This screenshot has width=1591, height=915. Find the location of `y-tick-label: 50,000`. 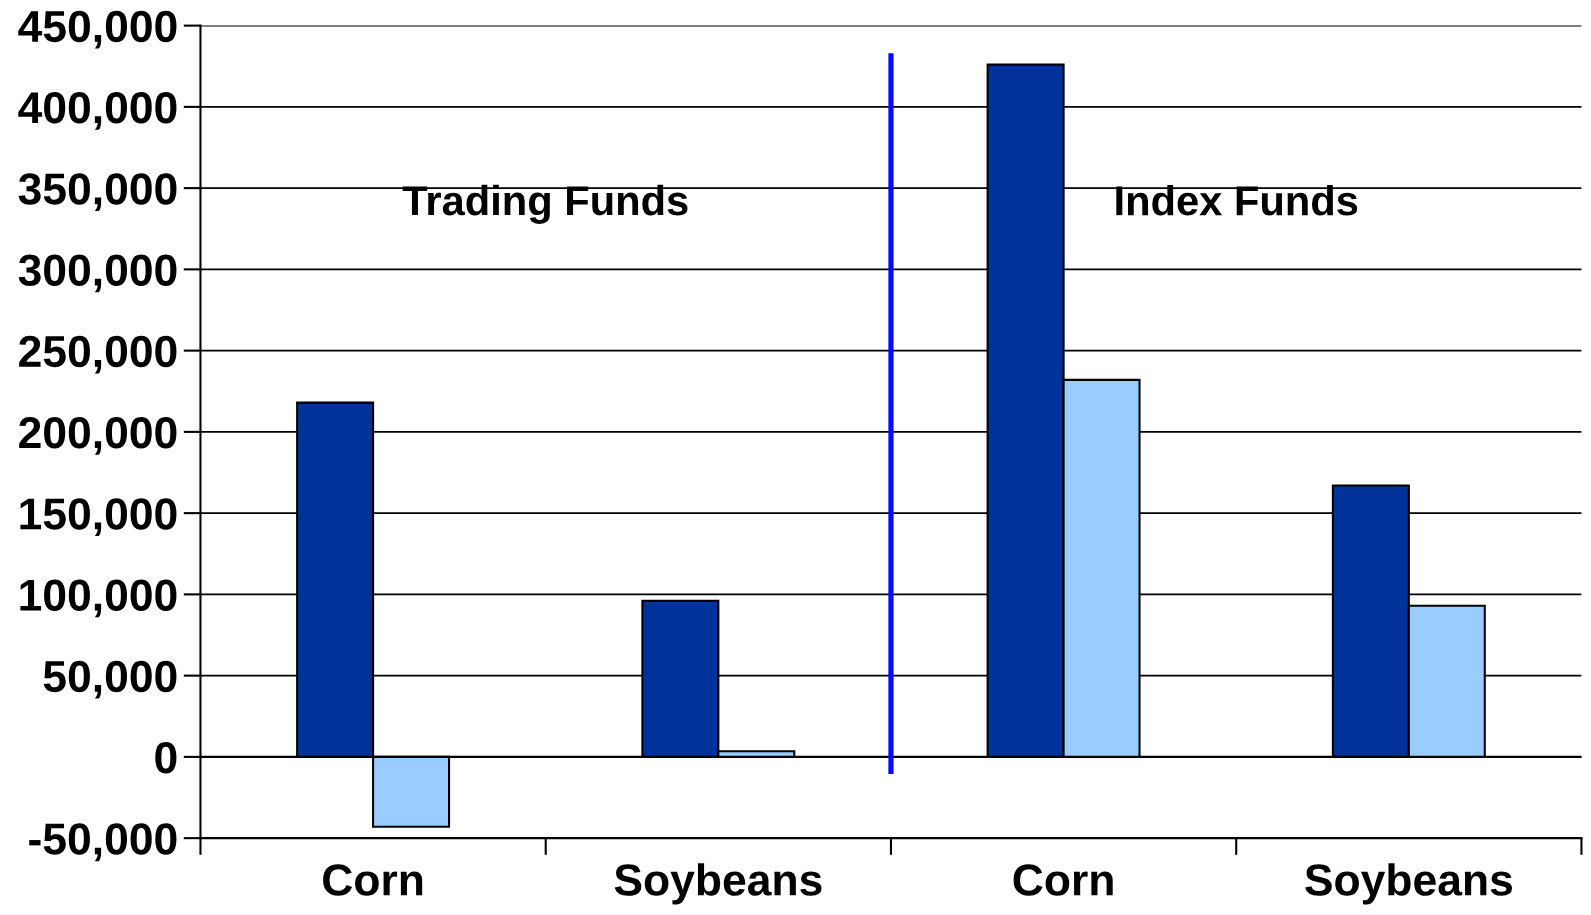

y-tick-label: 50,000 is located at coordinates (110, 679).